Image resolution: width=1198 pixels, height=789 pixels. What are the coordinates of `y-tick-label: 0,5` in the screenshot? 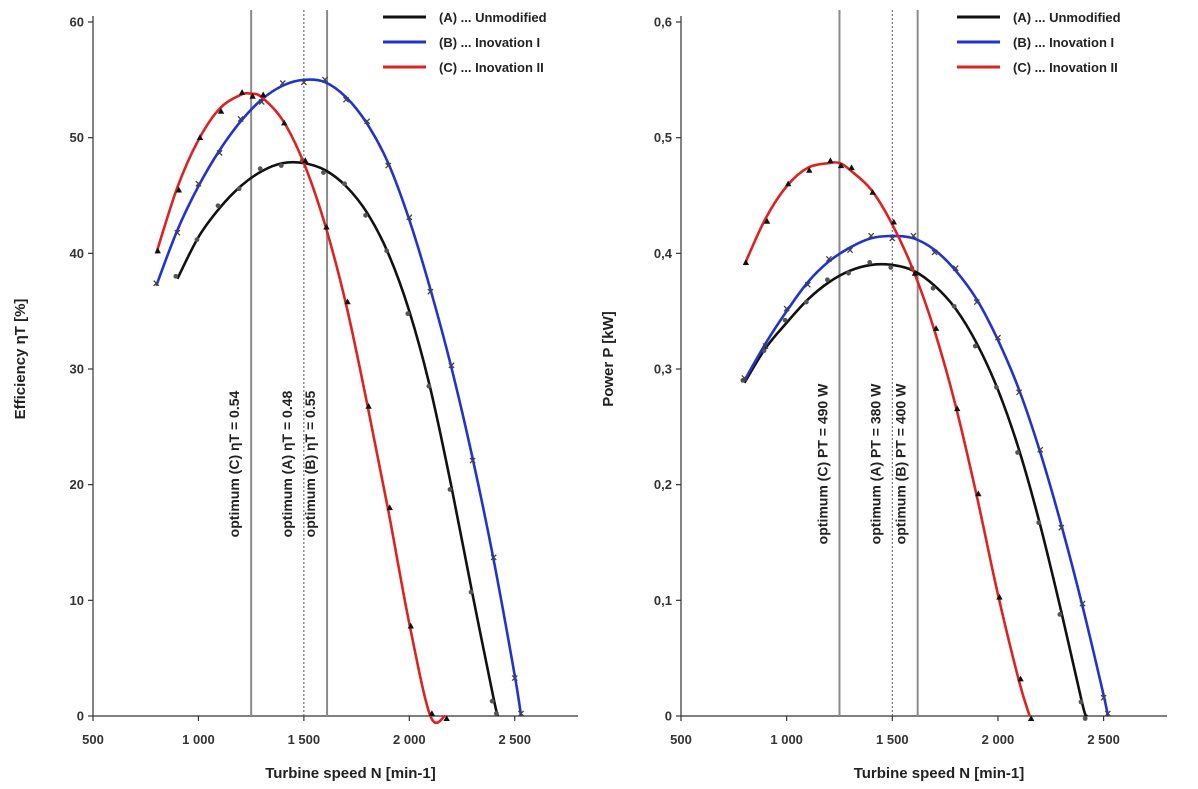 It's located at (663, 137).